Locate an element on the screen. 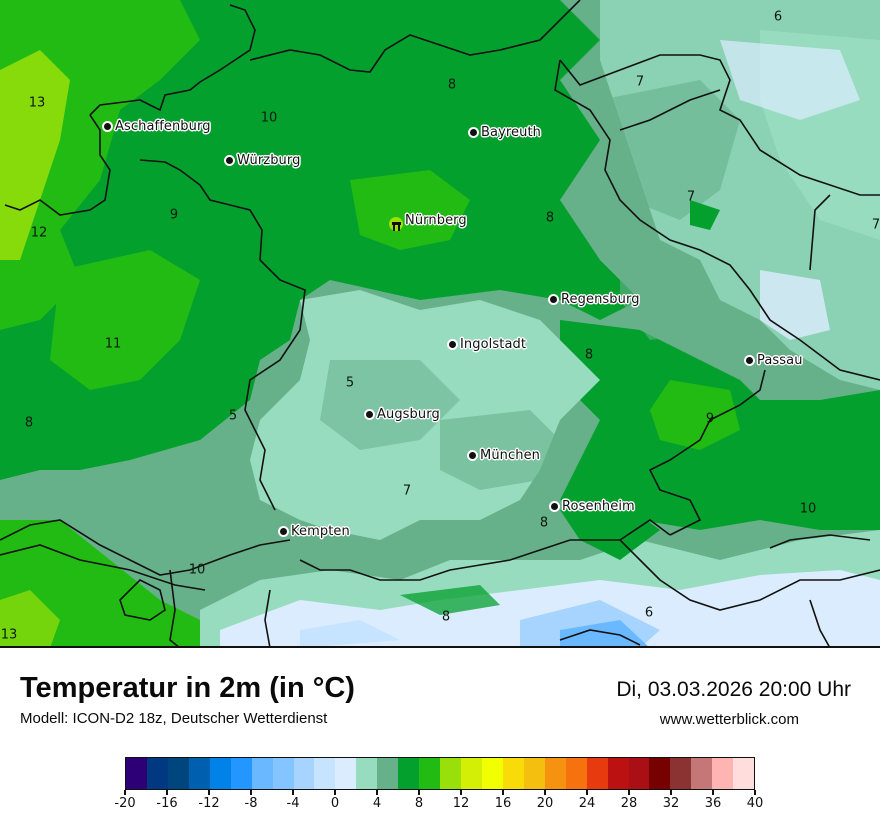 This screenshot has width=880, height=830. contour-label: 11 is located at coordinates (113, 344).